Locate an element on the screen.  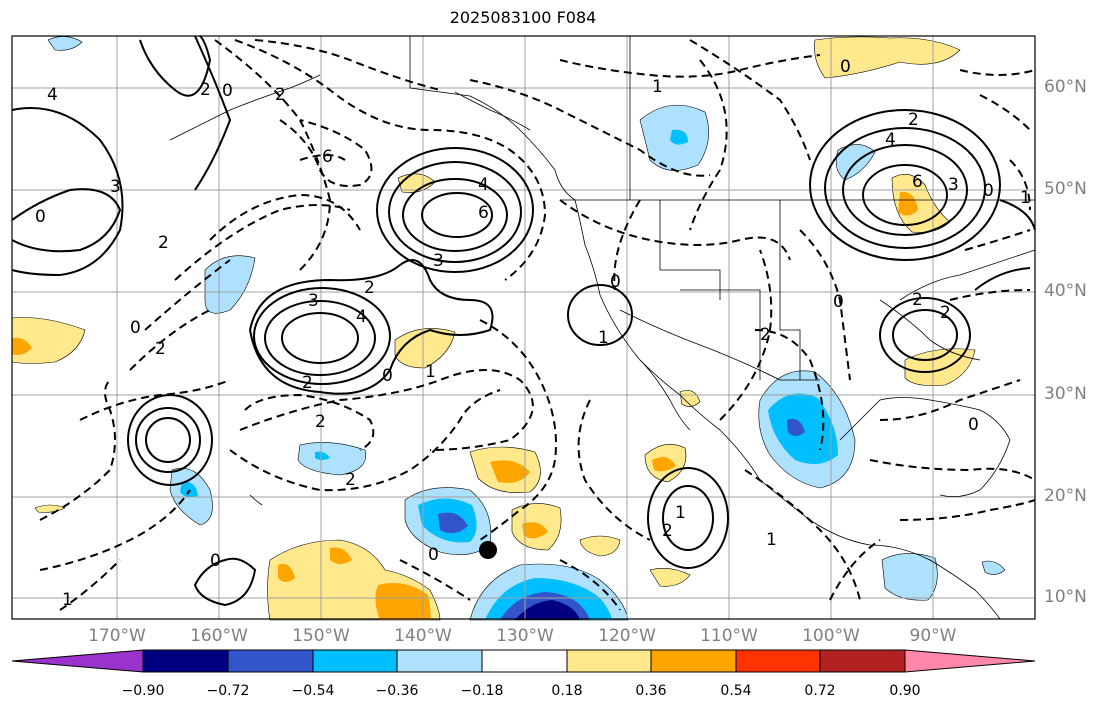
lon-label: 100°W is located at coordinates (831, 636).